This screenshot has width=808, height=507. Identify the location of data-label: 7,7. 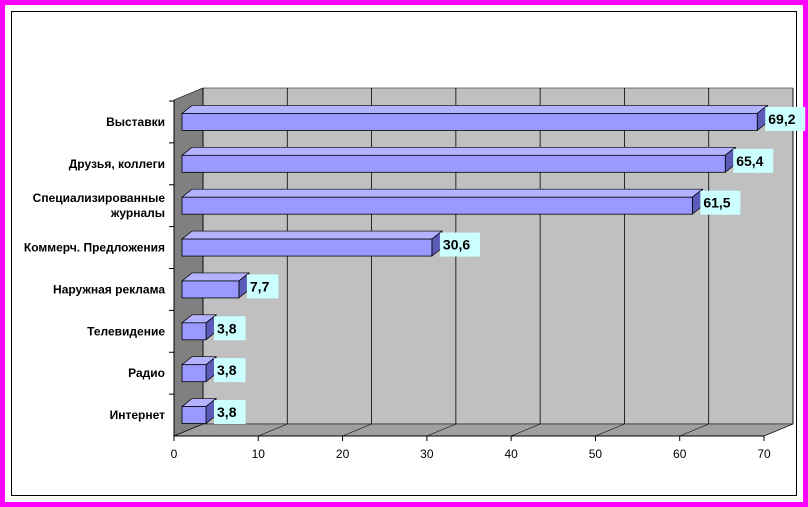
(260, 286).